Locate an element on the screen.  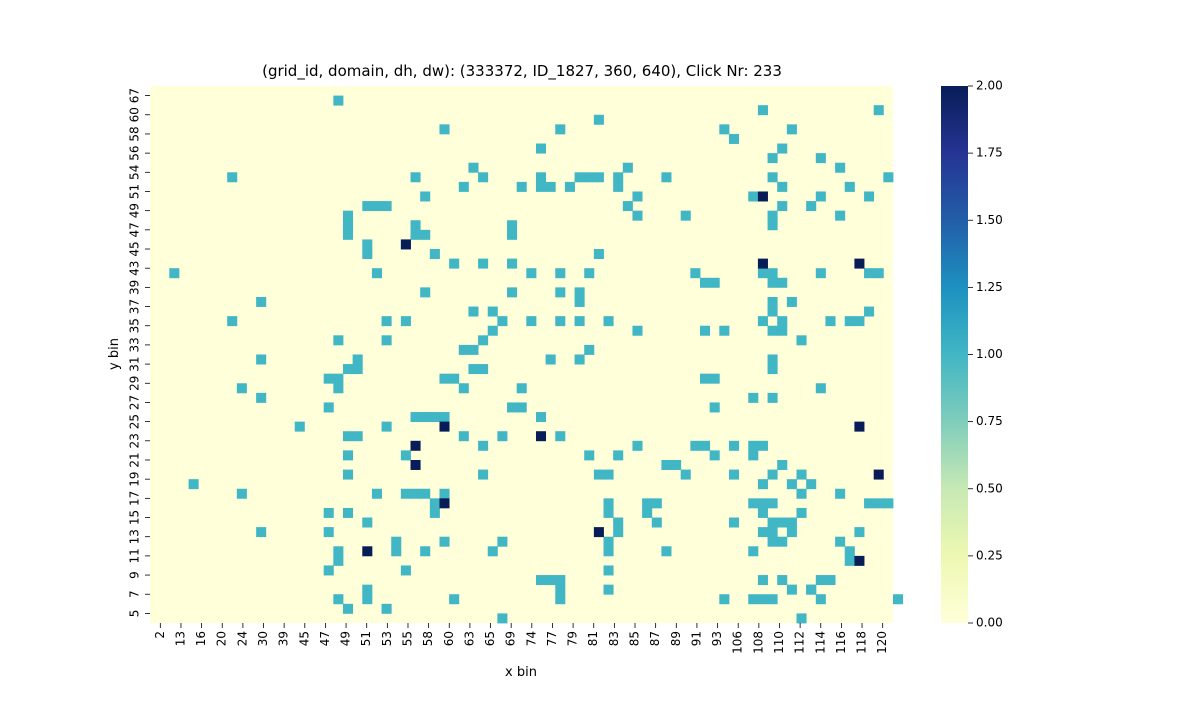
x-tick-label: 13 is located at coordinates (180, 638).